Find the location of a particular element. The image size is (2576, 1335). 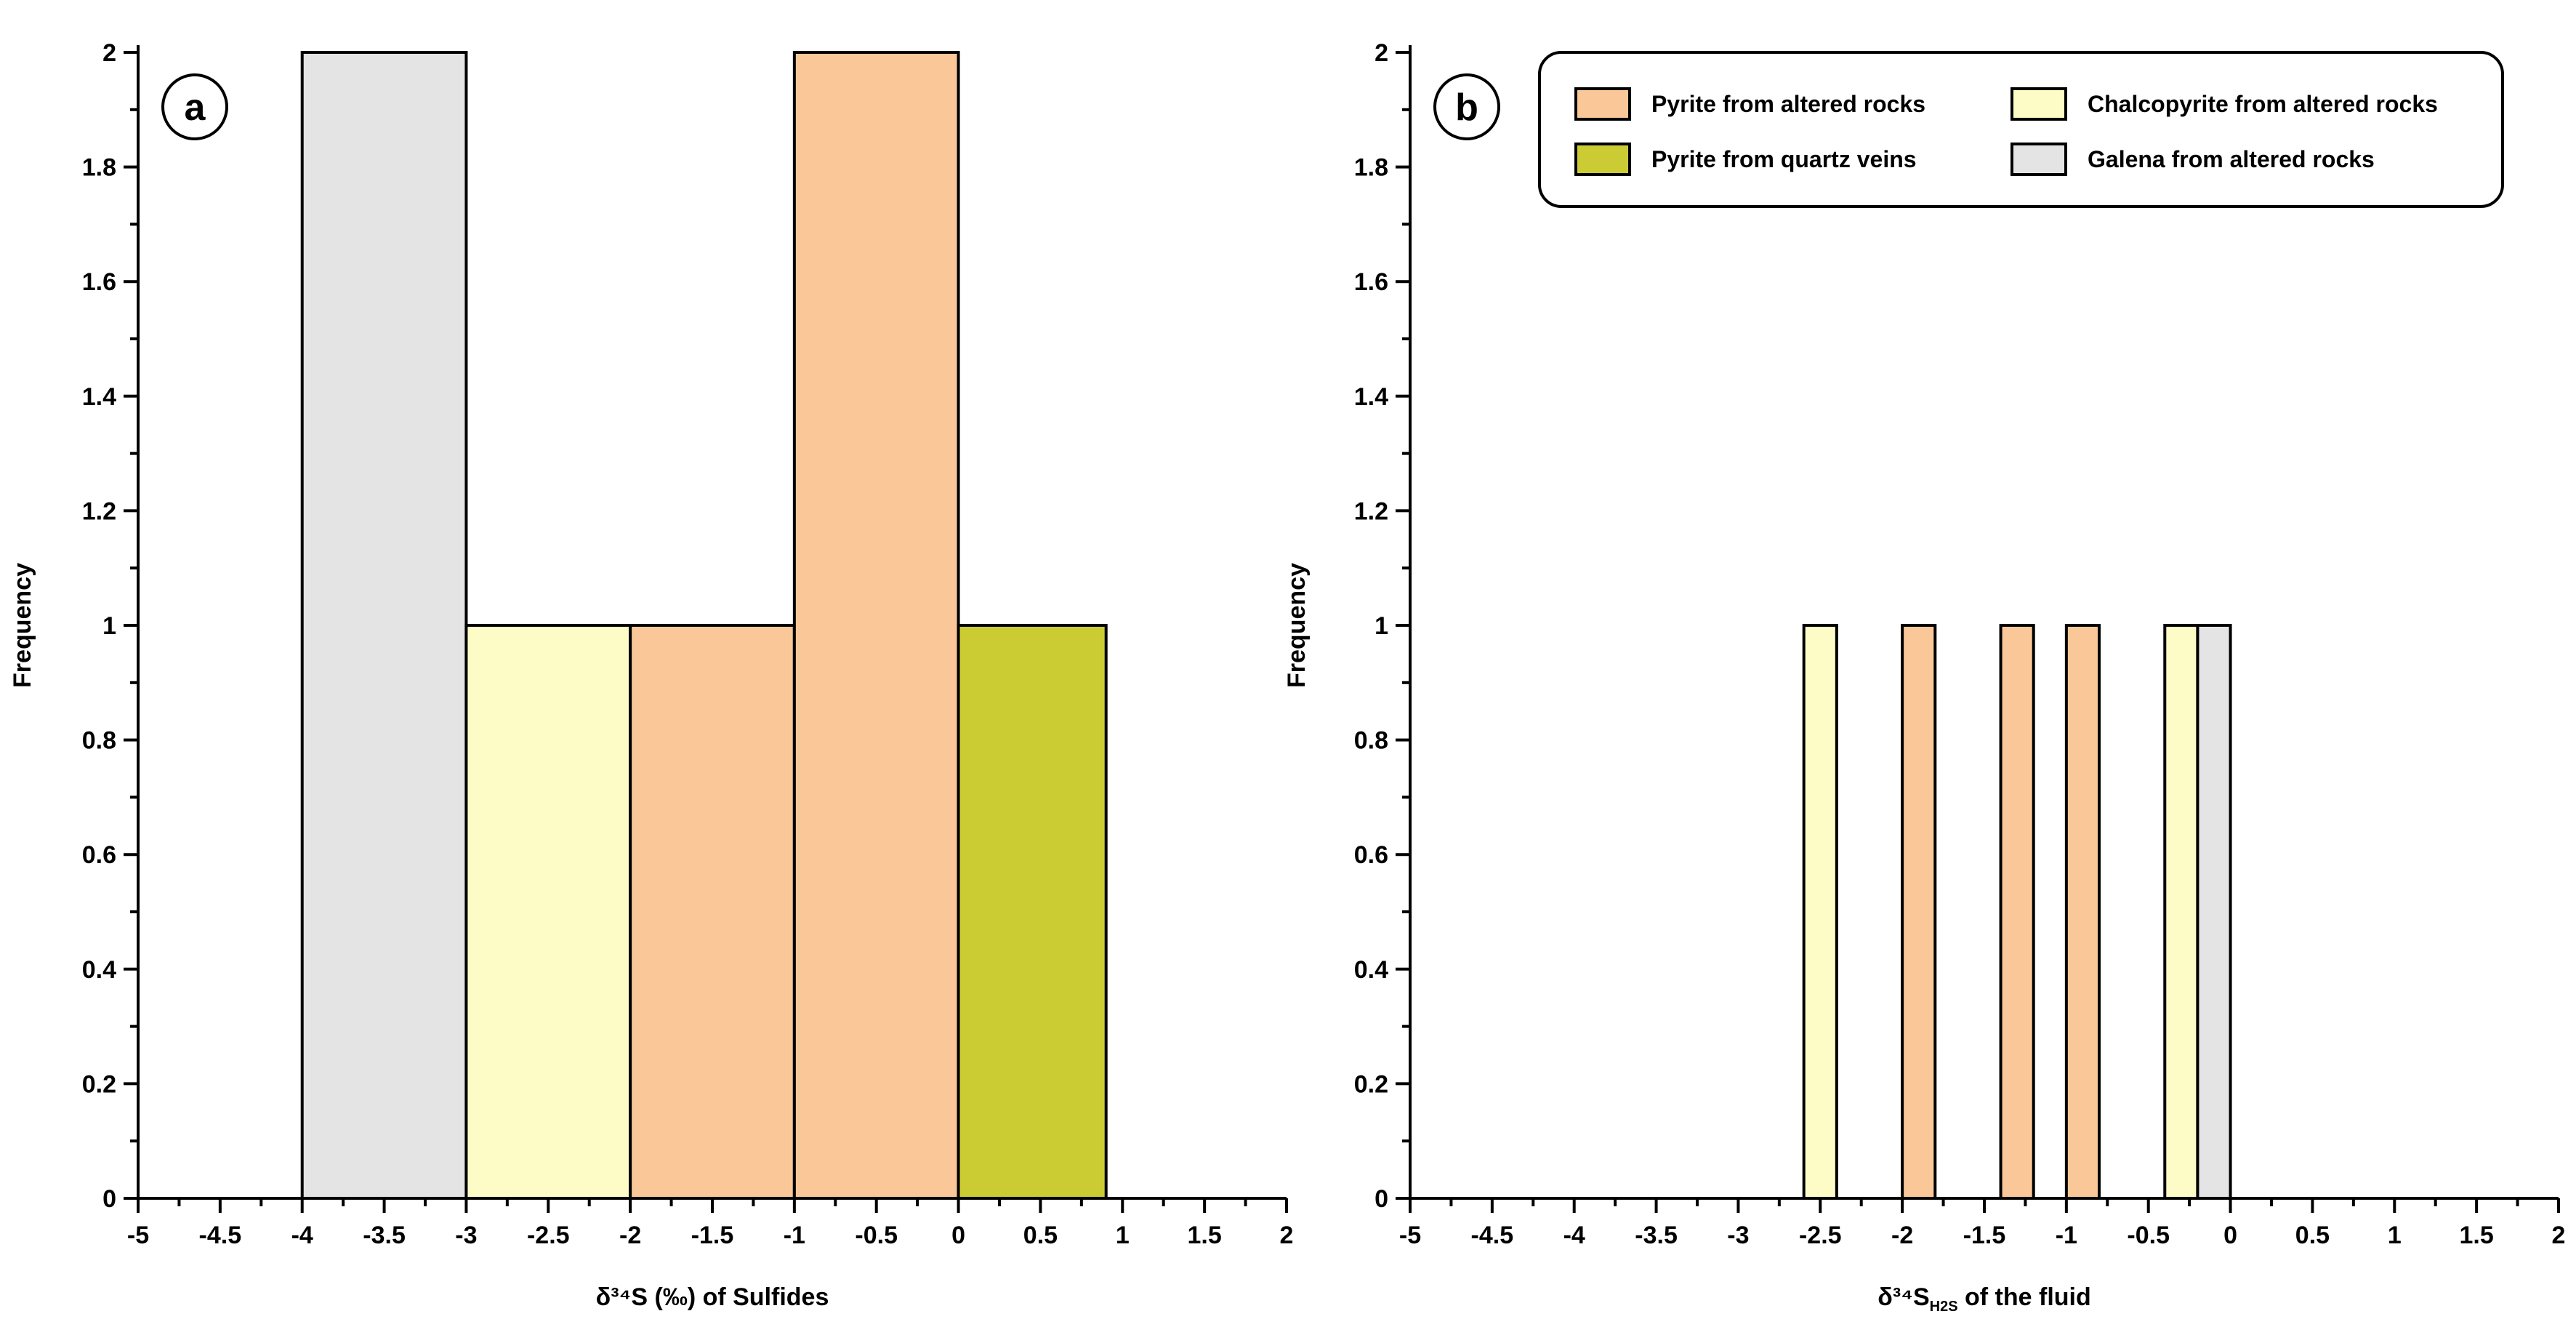

x-tick-label-a-1: -4.5 is located at coordinates (220, 1235).